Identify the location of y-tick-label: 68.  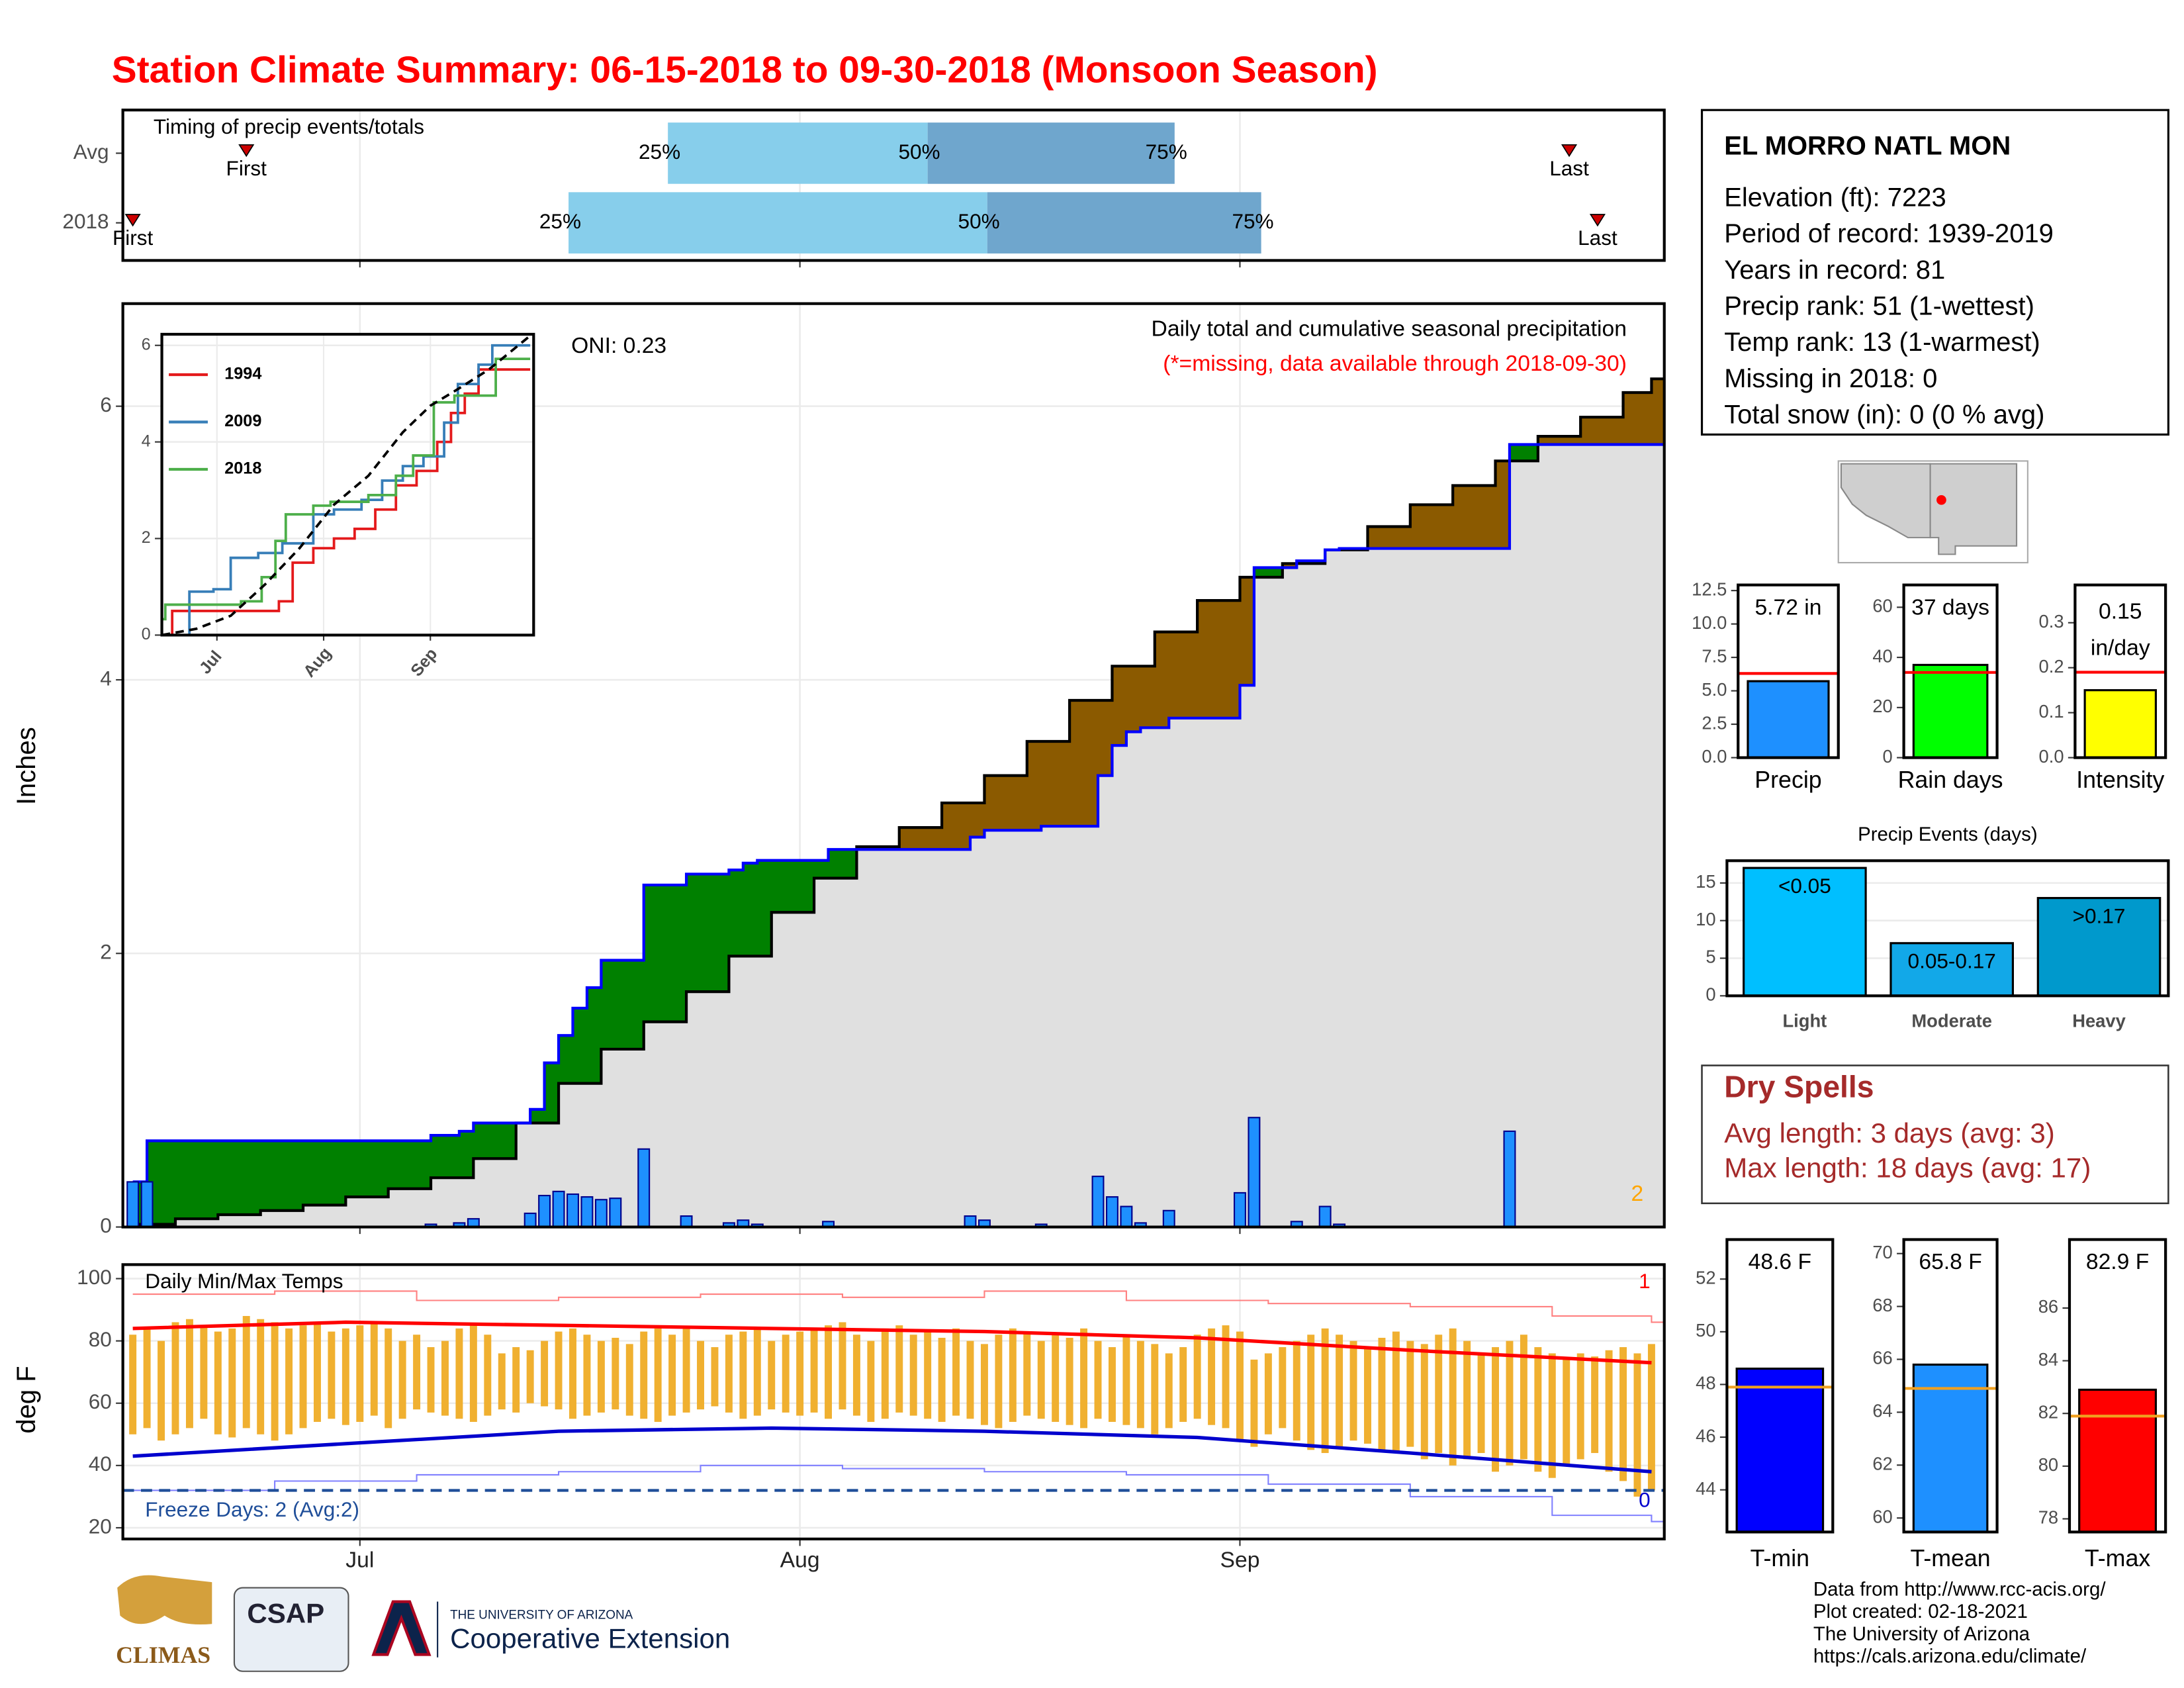
(1882, 1305).